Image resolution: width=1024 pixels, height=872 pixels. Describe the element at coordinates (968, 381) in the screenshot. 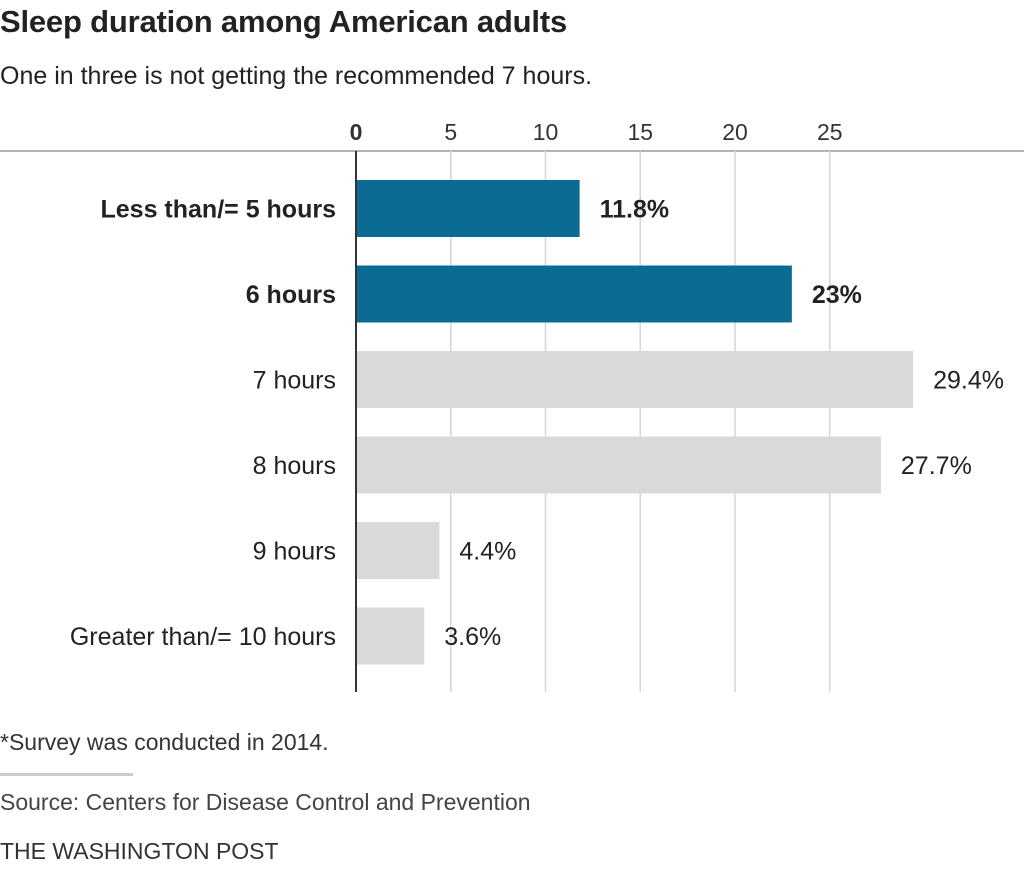

I see `value-label: 29.4%` at that location.